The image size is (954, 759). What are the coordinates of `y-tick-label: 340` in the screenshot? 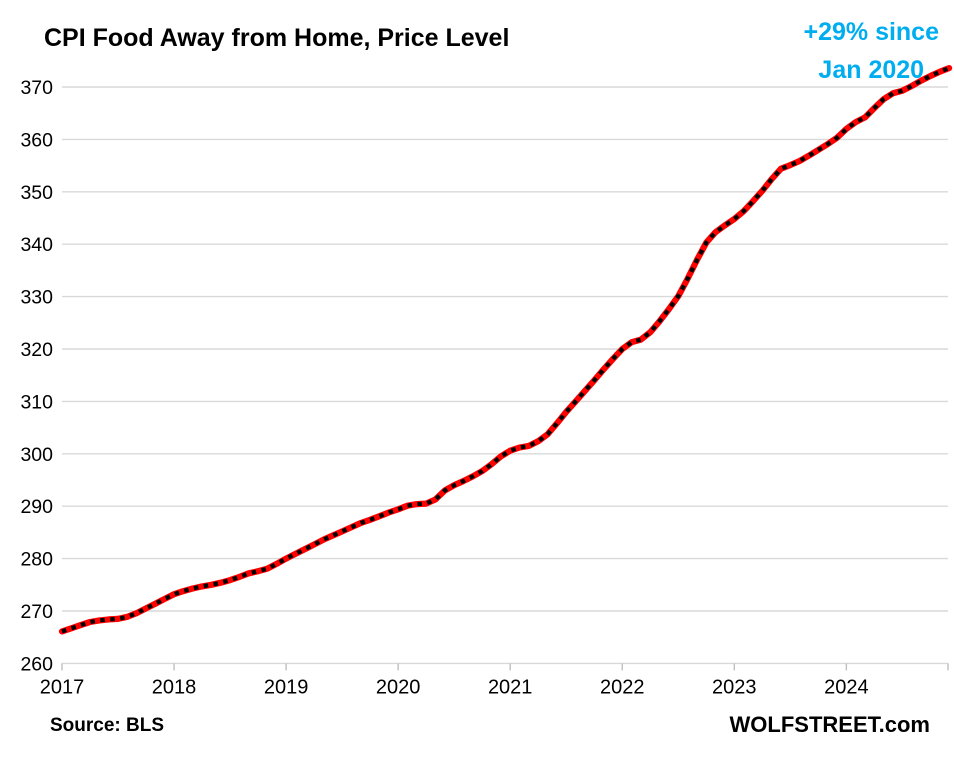 It's located at (36, 245).